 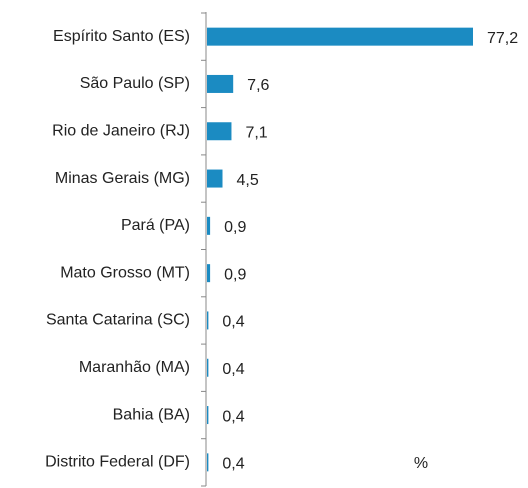 I want to click on category-label: Espírito Santo (ES), so click(x=121, y=36).